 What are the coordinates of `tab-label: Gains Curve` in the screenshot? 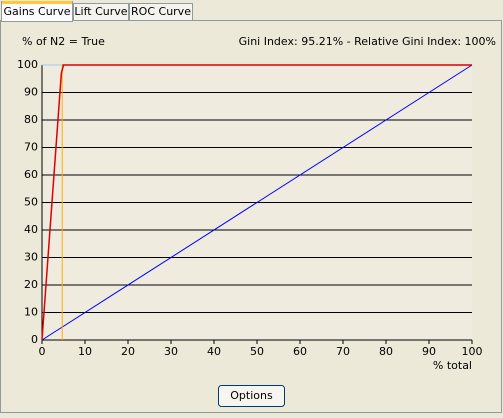 It's located at (37, 11).